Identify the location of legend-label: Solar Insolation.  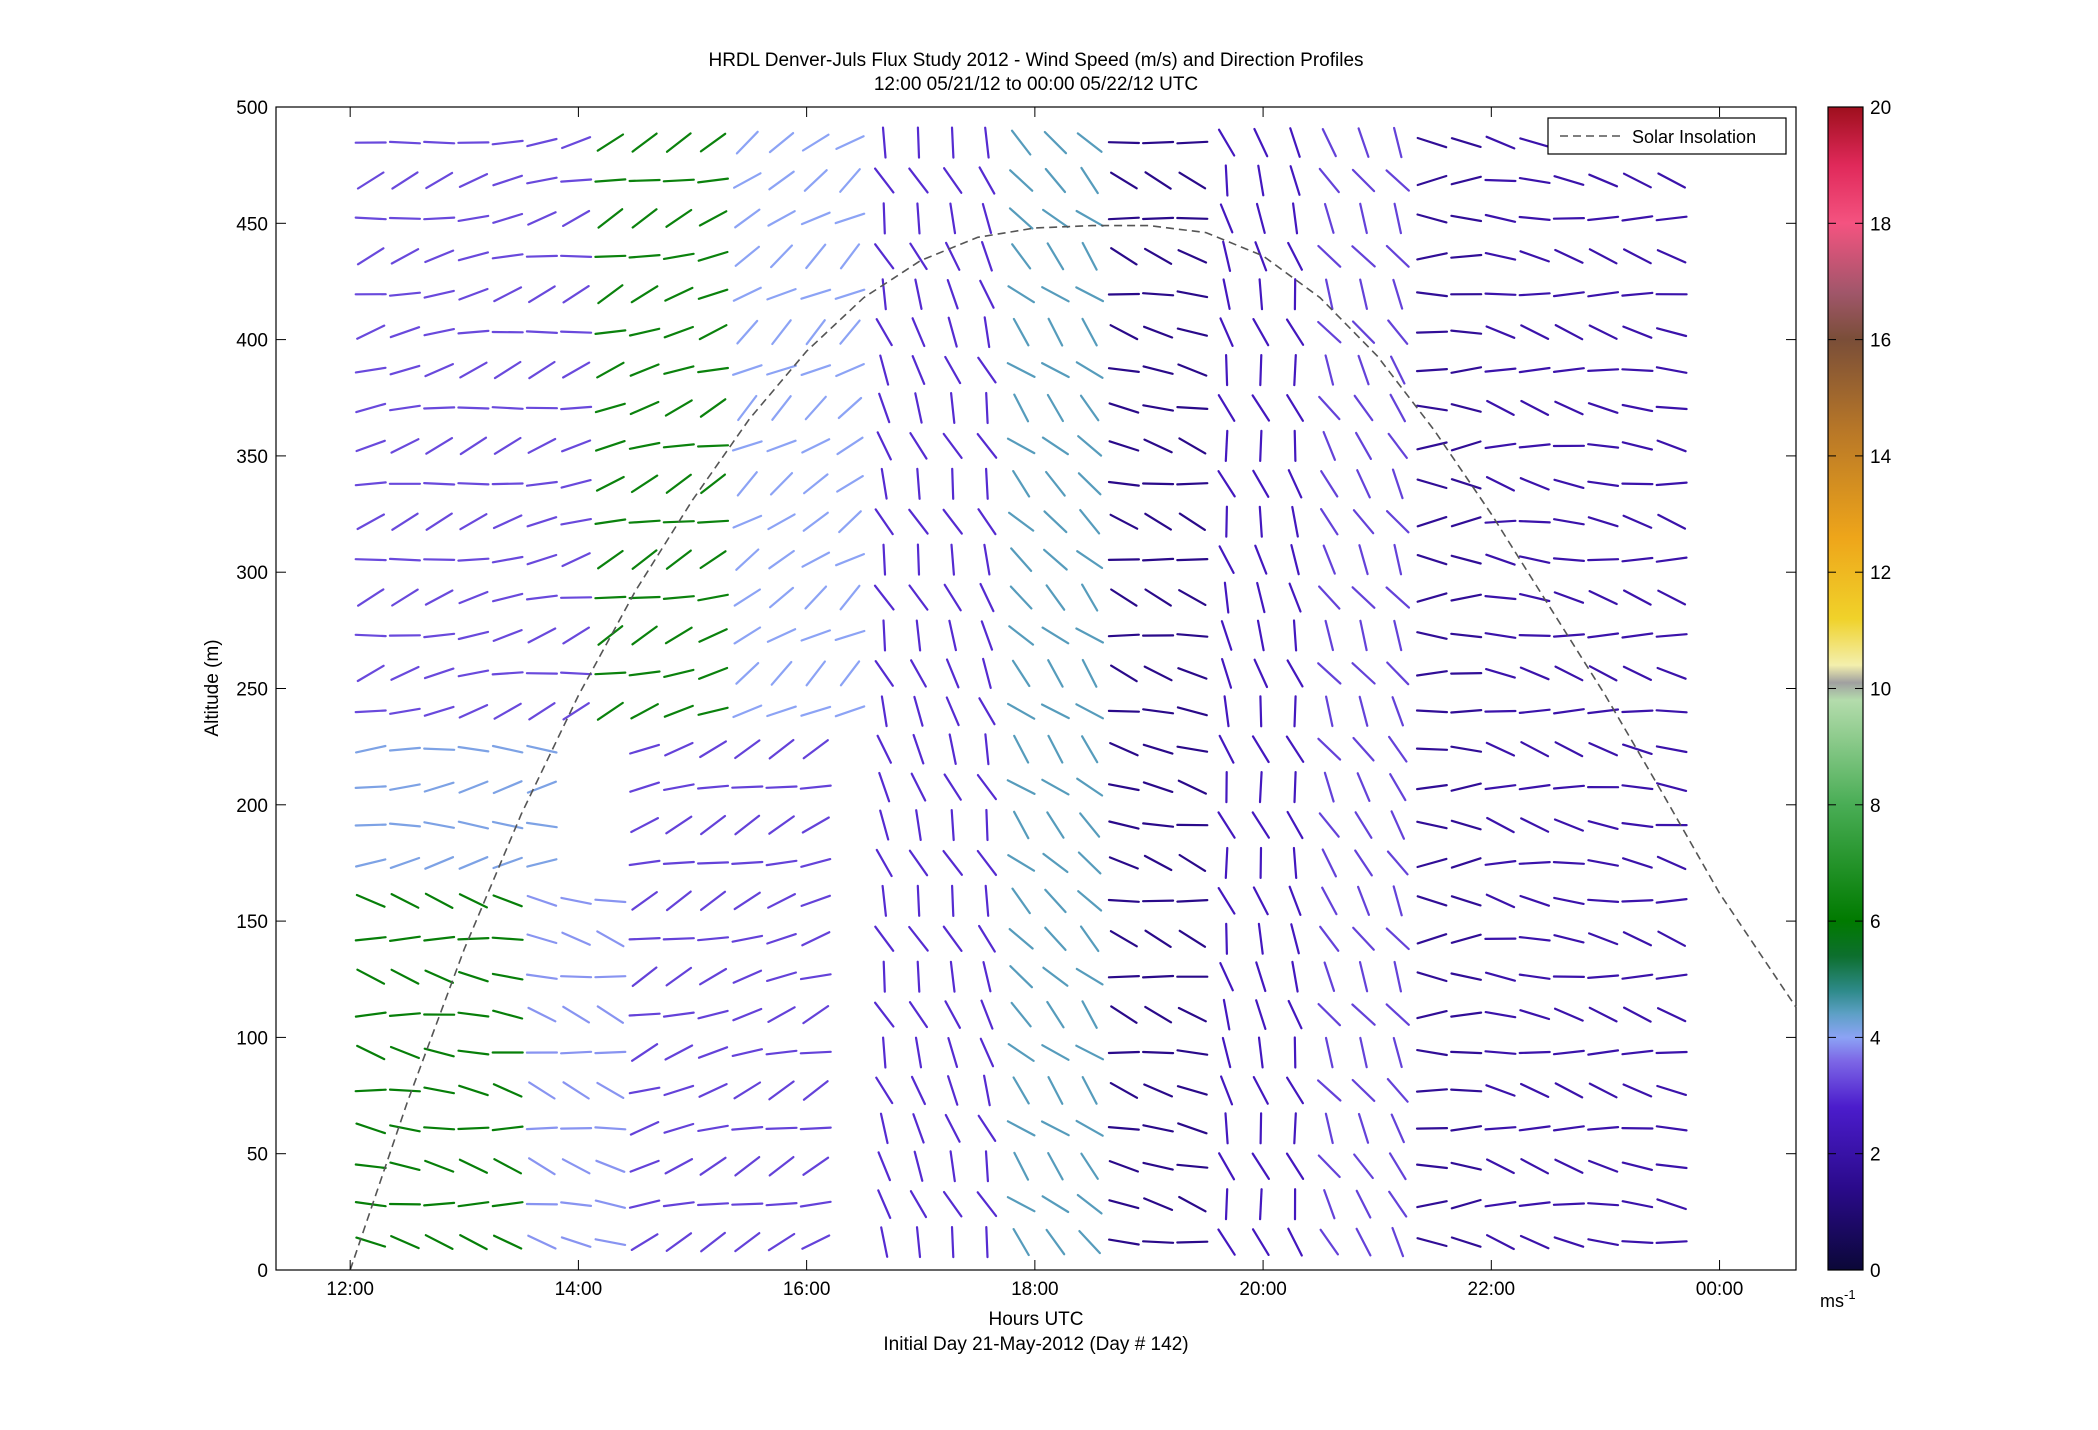
(1694, 137).